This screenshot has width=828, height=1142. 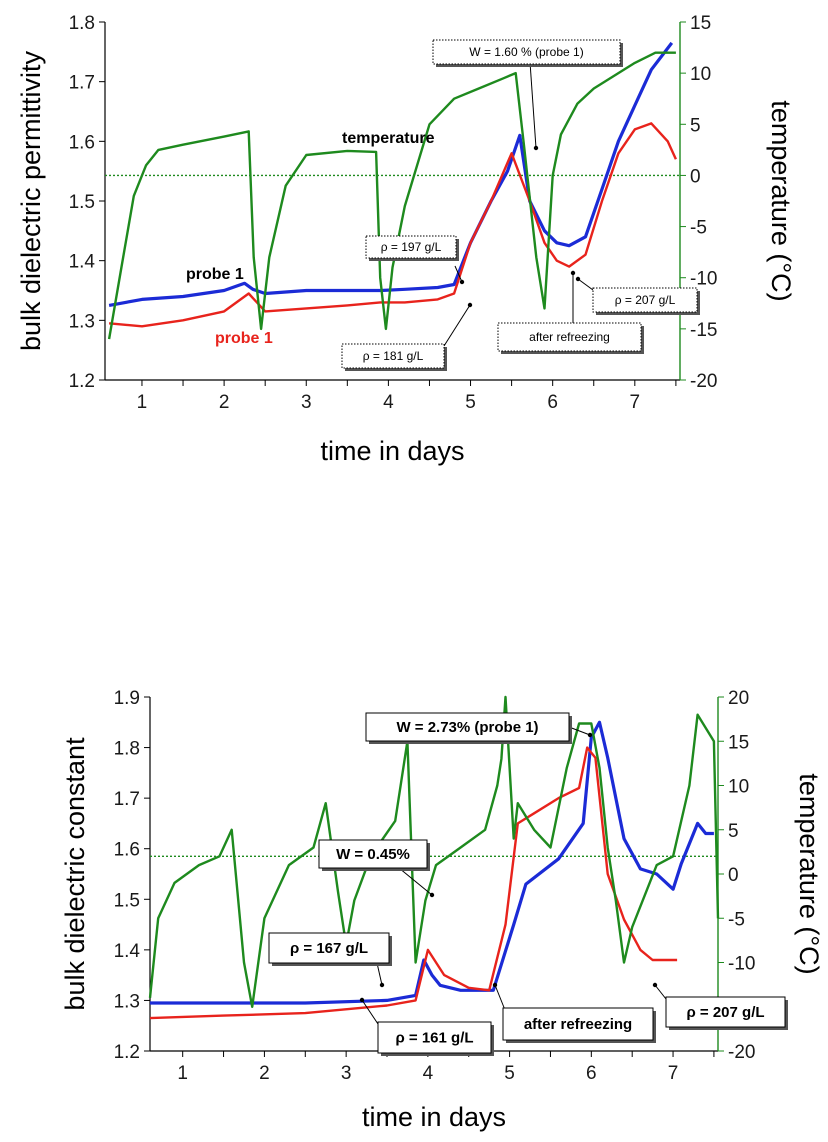 I want to click on annotation: ρ = 197 g/L, so click(x=415, y=260).